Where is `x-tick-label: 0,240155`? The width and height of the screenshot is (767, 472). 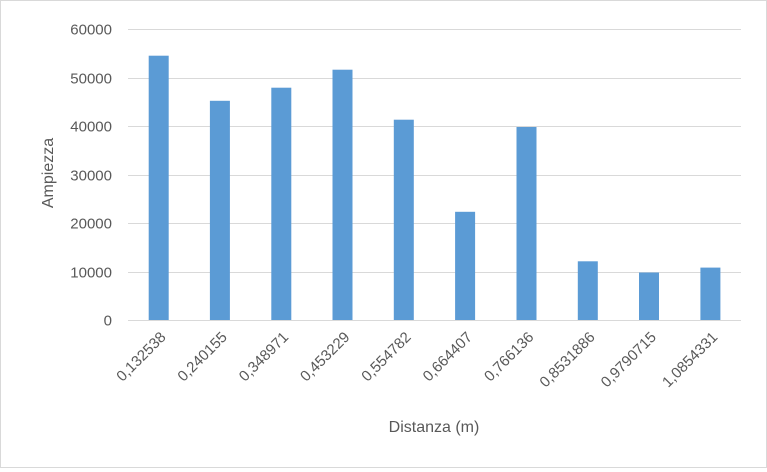 x-tick-label: 0,240155 is located at coordinates (202, 357).